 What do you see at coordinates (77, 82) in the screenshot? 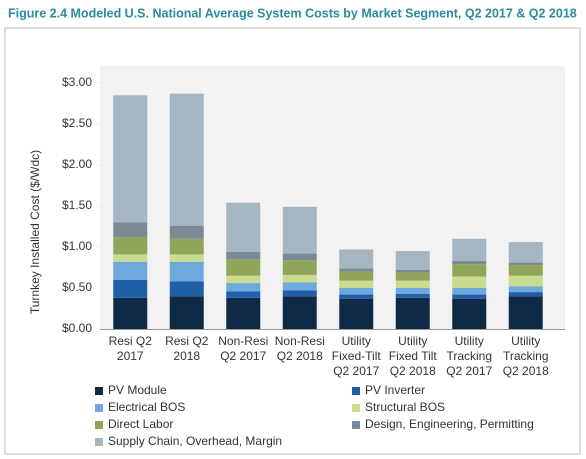
I see `y-tick-label: $3.00` at bounding box center [77, 82].